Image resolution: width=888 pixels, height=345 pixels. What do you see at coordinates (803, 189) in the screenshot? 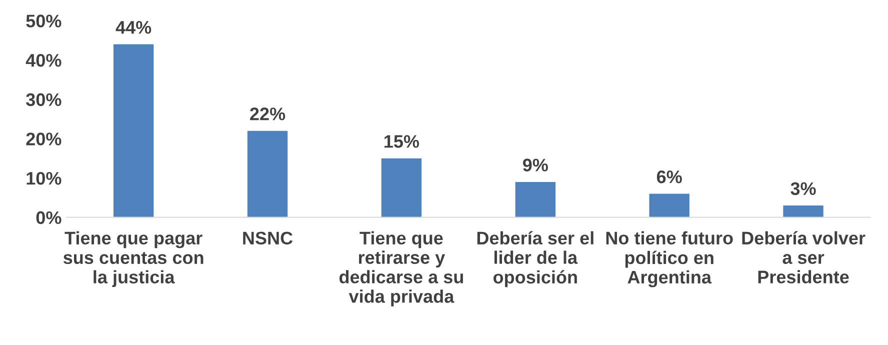
I see `data-label: 3%` at bounding box center [803, 189].